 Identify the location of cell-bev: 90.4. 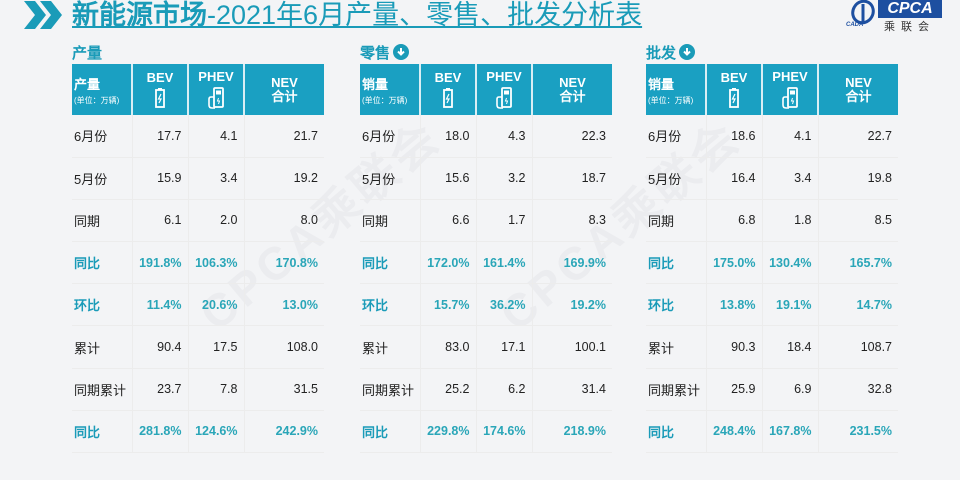
(160, 347).